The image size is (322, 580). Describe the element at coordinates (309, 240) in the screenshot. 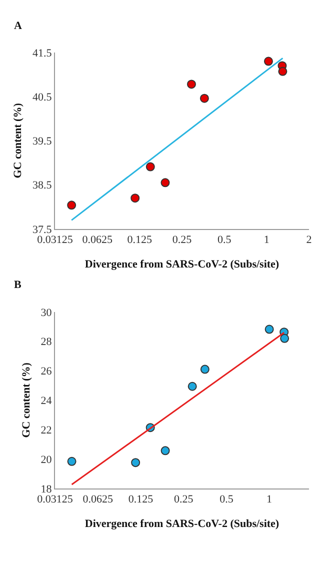

I see `x-tick-label: 2` at that location.